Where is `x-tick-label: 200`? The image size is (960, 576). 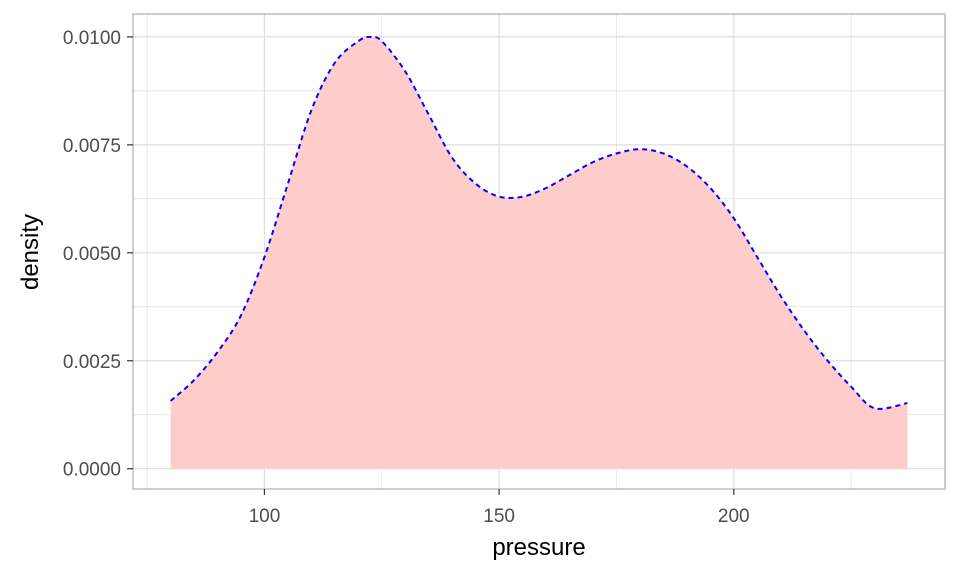 x-tick-label: 200 is located at coordinates (734, 516).